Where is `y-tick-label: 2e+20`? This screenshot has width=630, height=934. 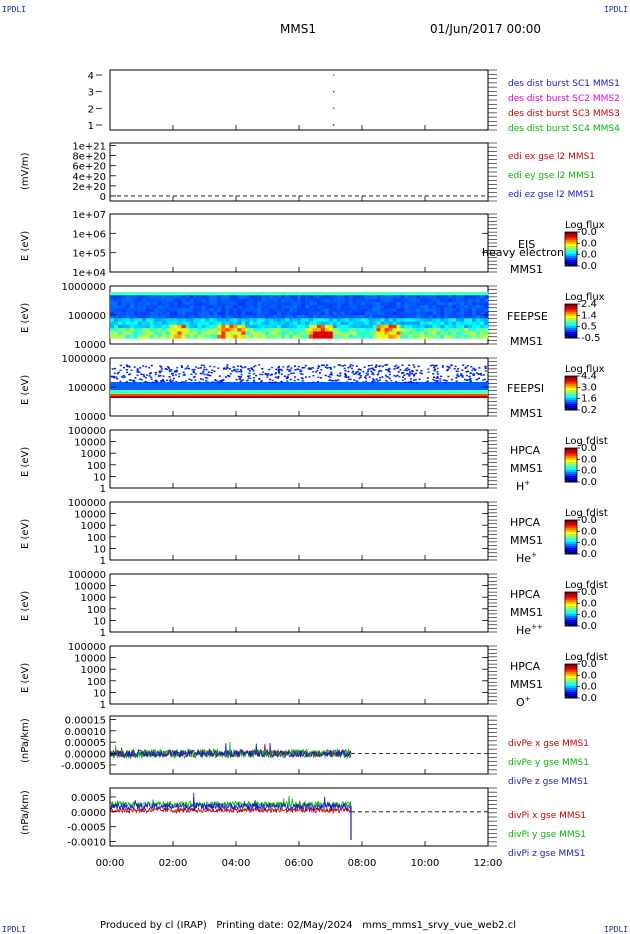 y-tick-label: 2e+20 is located at coordinates (89, 187).